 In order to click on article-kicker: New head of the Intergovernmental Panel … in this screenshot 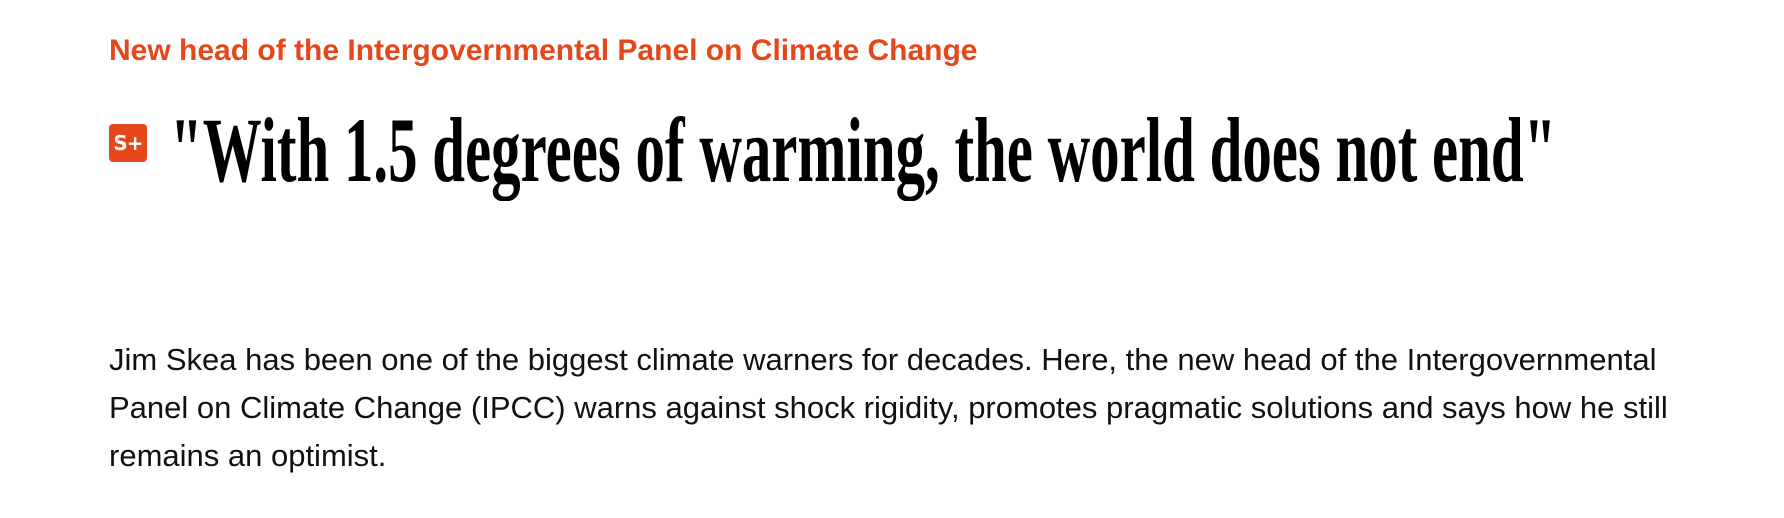, I will do `click(543, 50)`.